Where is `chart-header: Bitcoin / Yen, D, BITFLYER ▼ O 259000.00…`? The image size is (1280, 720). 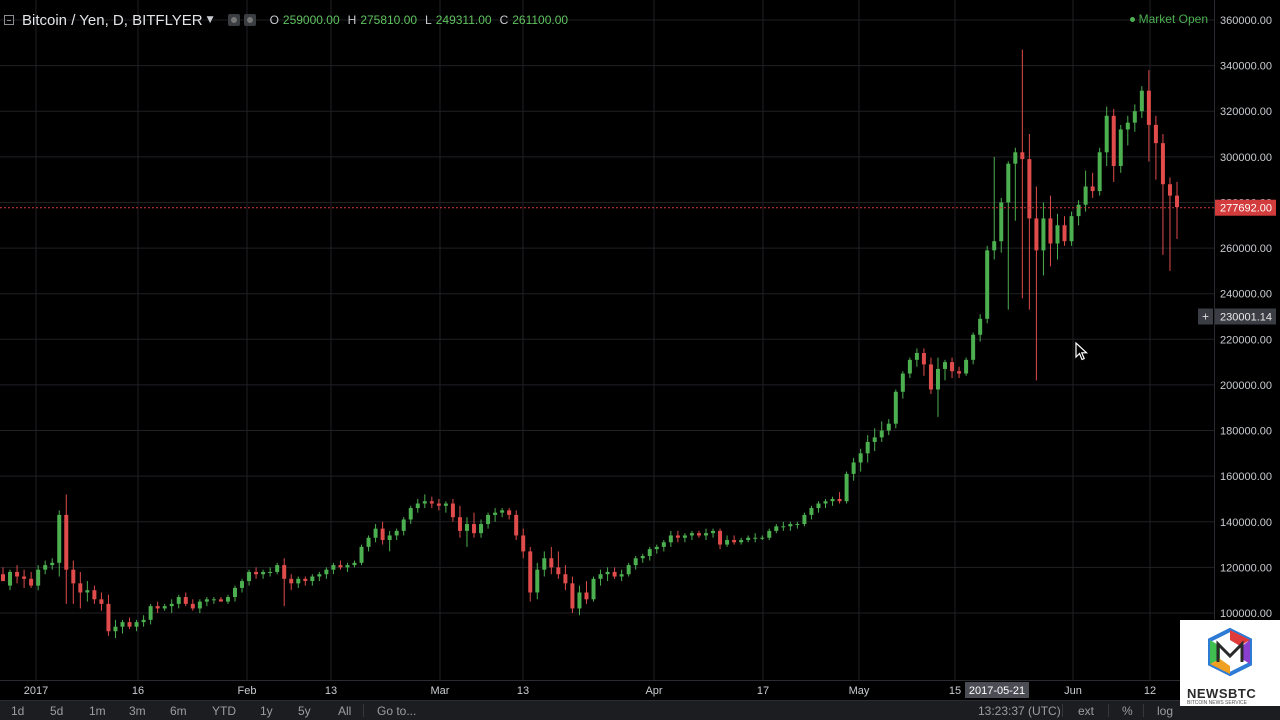 chart-header: Bitcoin / Yen, D, BITFLYER ▼ O 259000.00… is located at coordinates (288, 20).